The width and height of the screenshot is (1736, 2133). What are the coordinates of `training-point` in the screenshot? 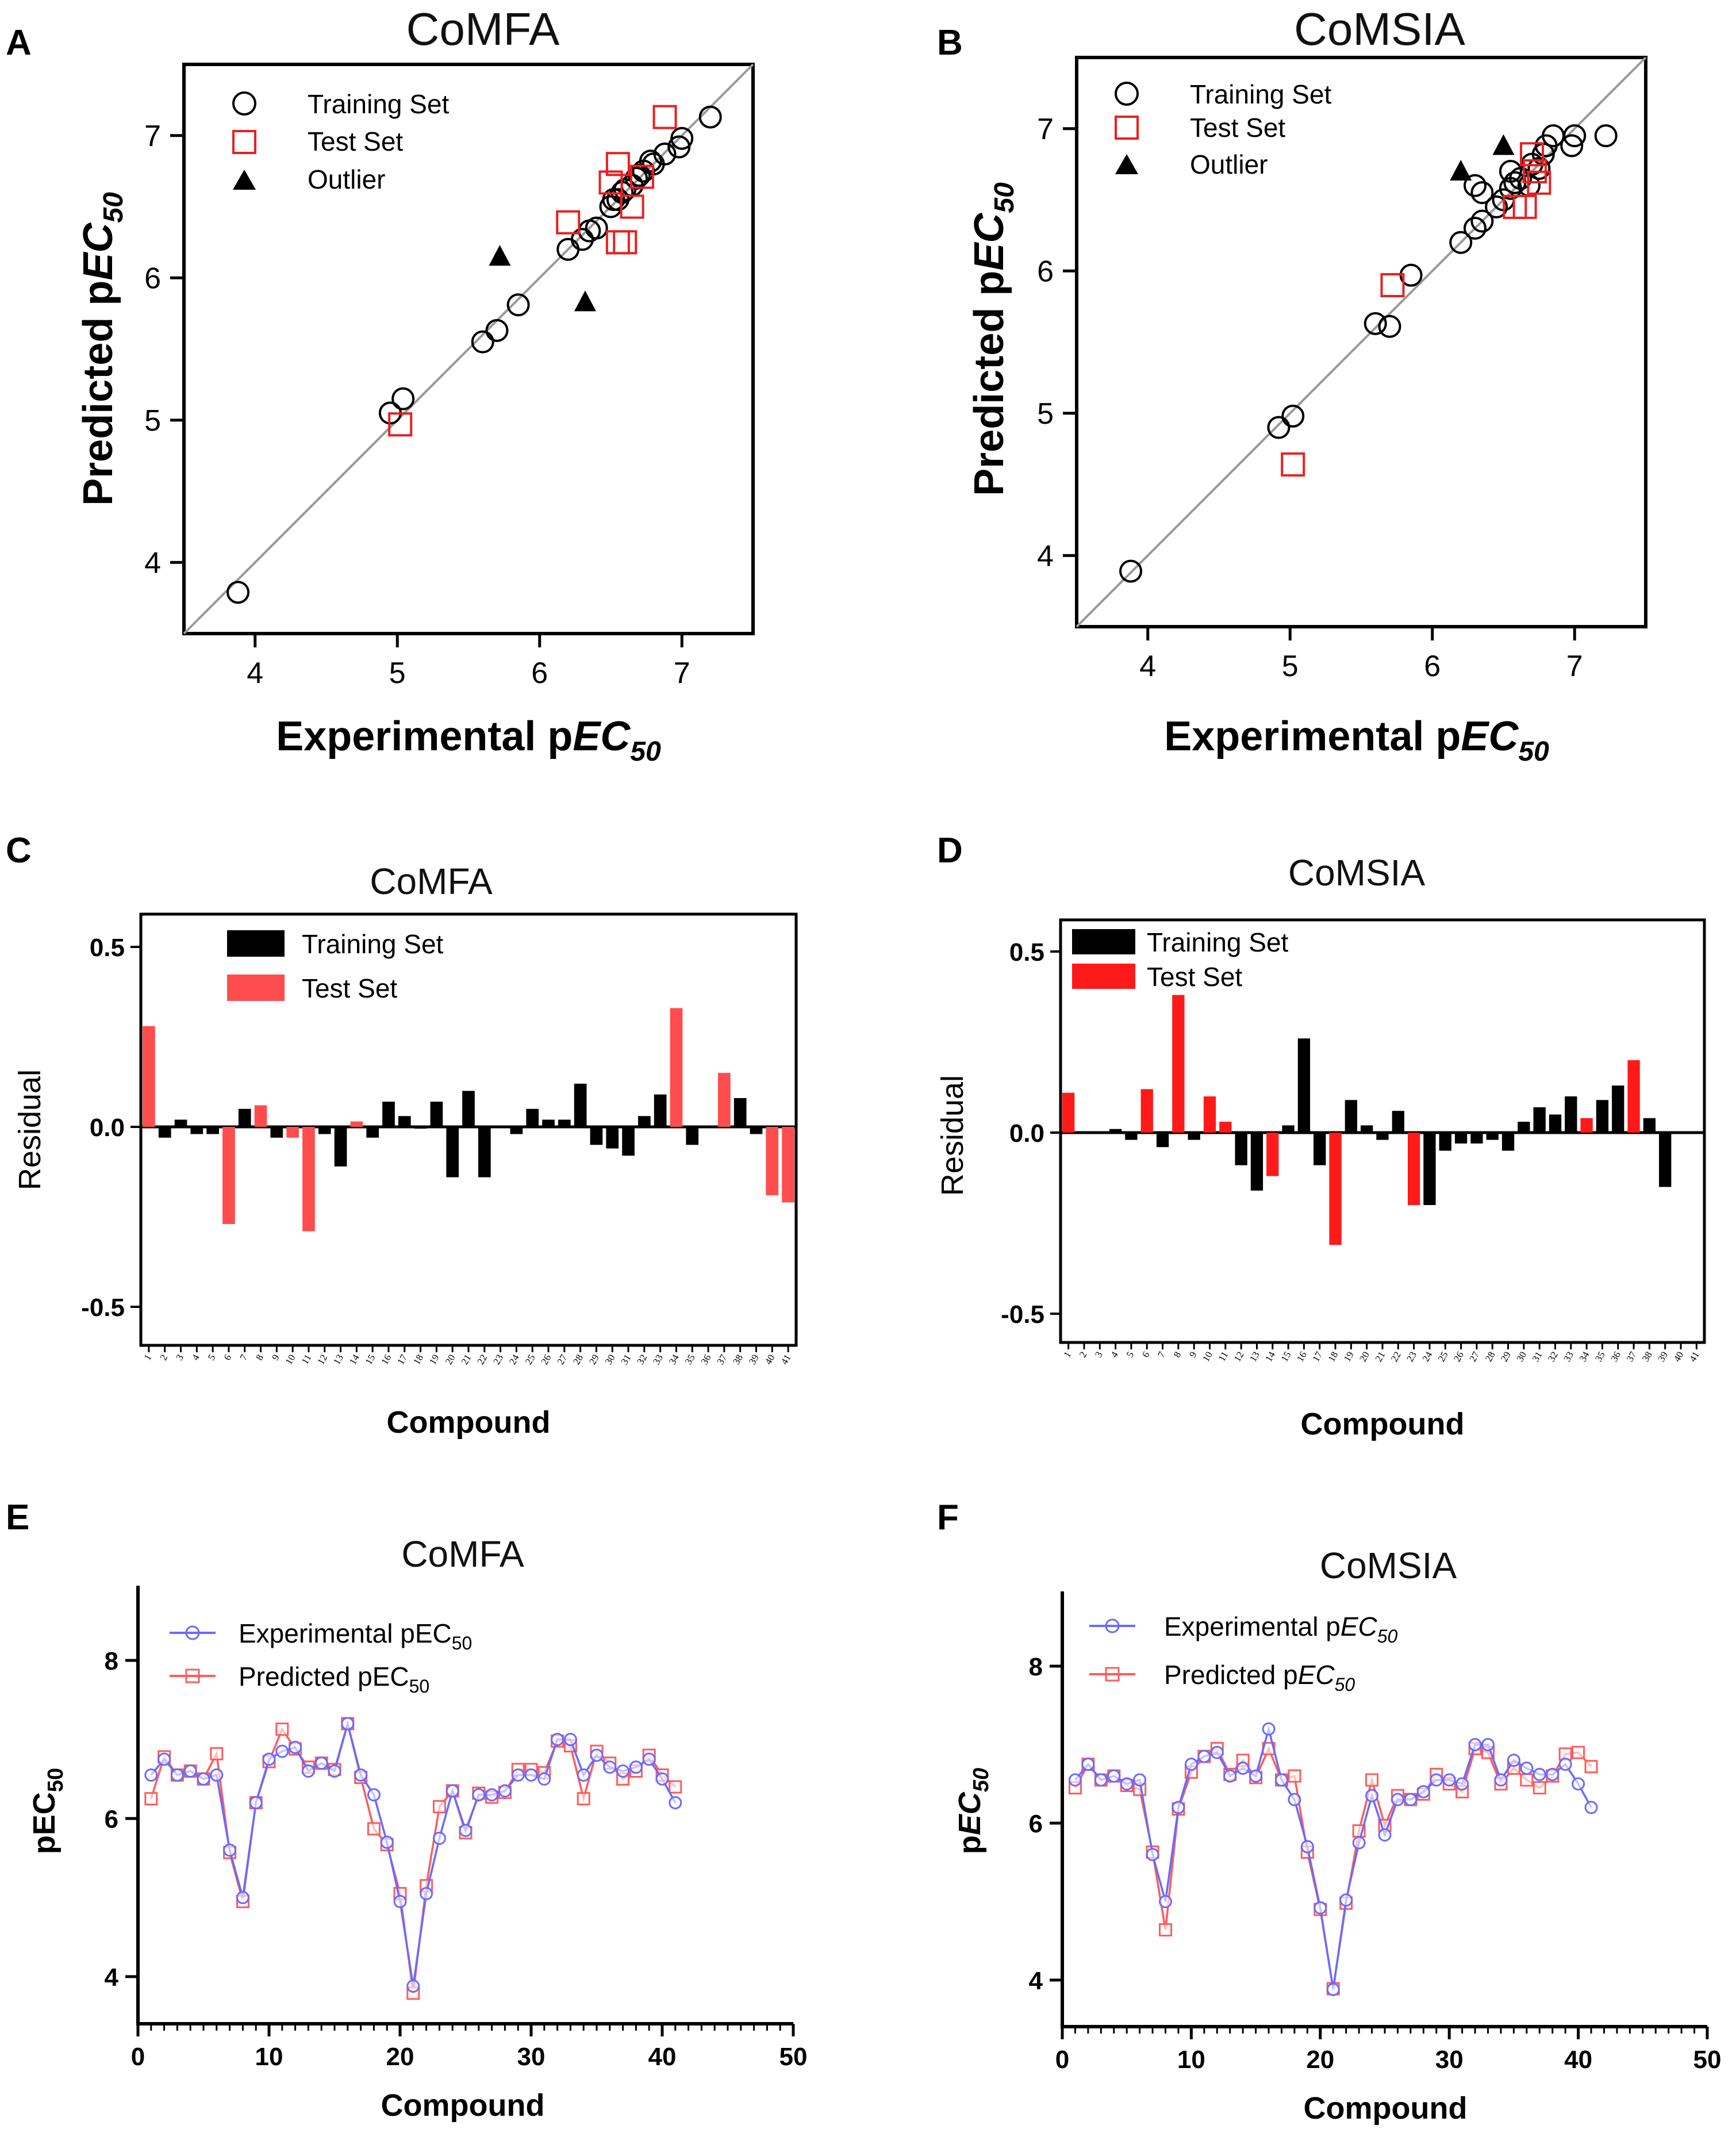 It's located at (1279, 427).